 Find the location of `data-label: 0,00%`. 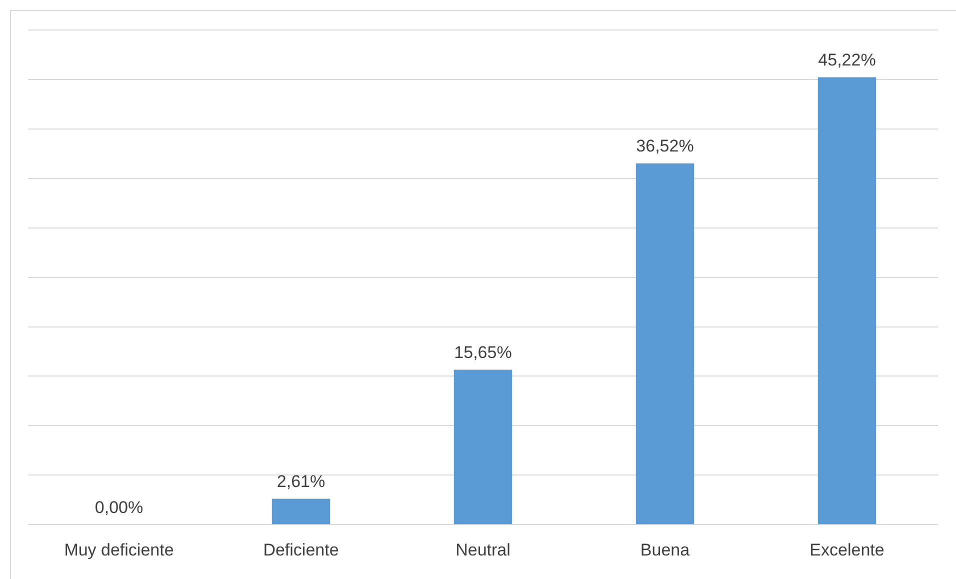

data-label: 0,00% is located at coordinates (119, 507).